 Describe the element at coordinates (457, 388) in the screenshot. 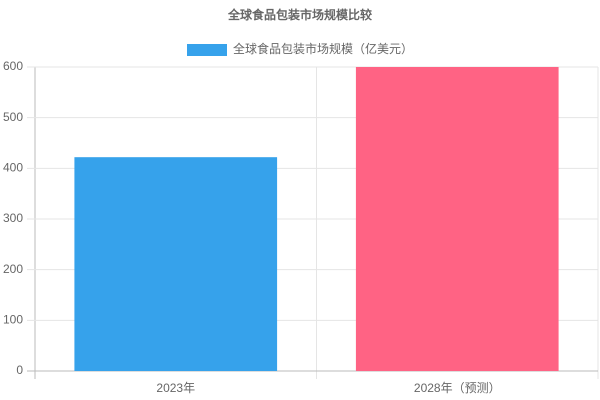

I see `x-tick-label: 2028年（预测）` at that location.